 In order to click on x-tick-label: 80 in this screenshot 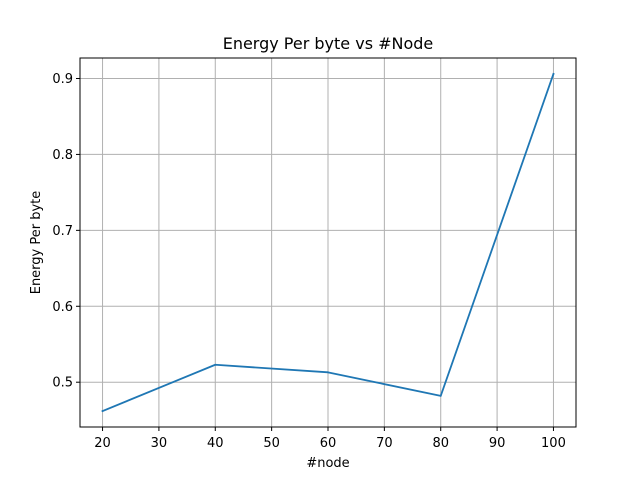, I will do `click(440, 443)`.